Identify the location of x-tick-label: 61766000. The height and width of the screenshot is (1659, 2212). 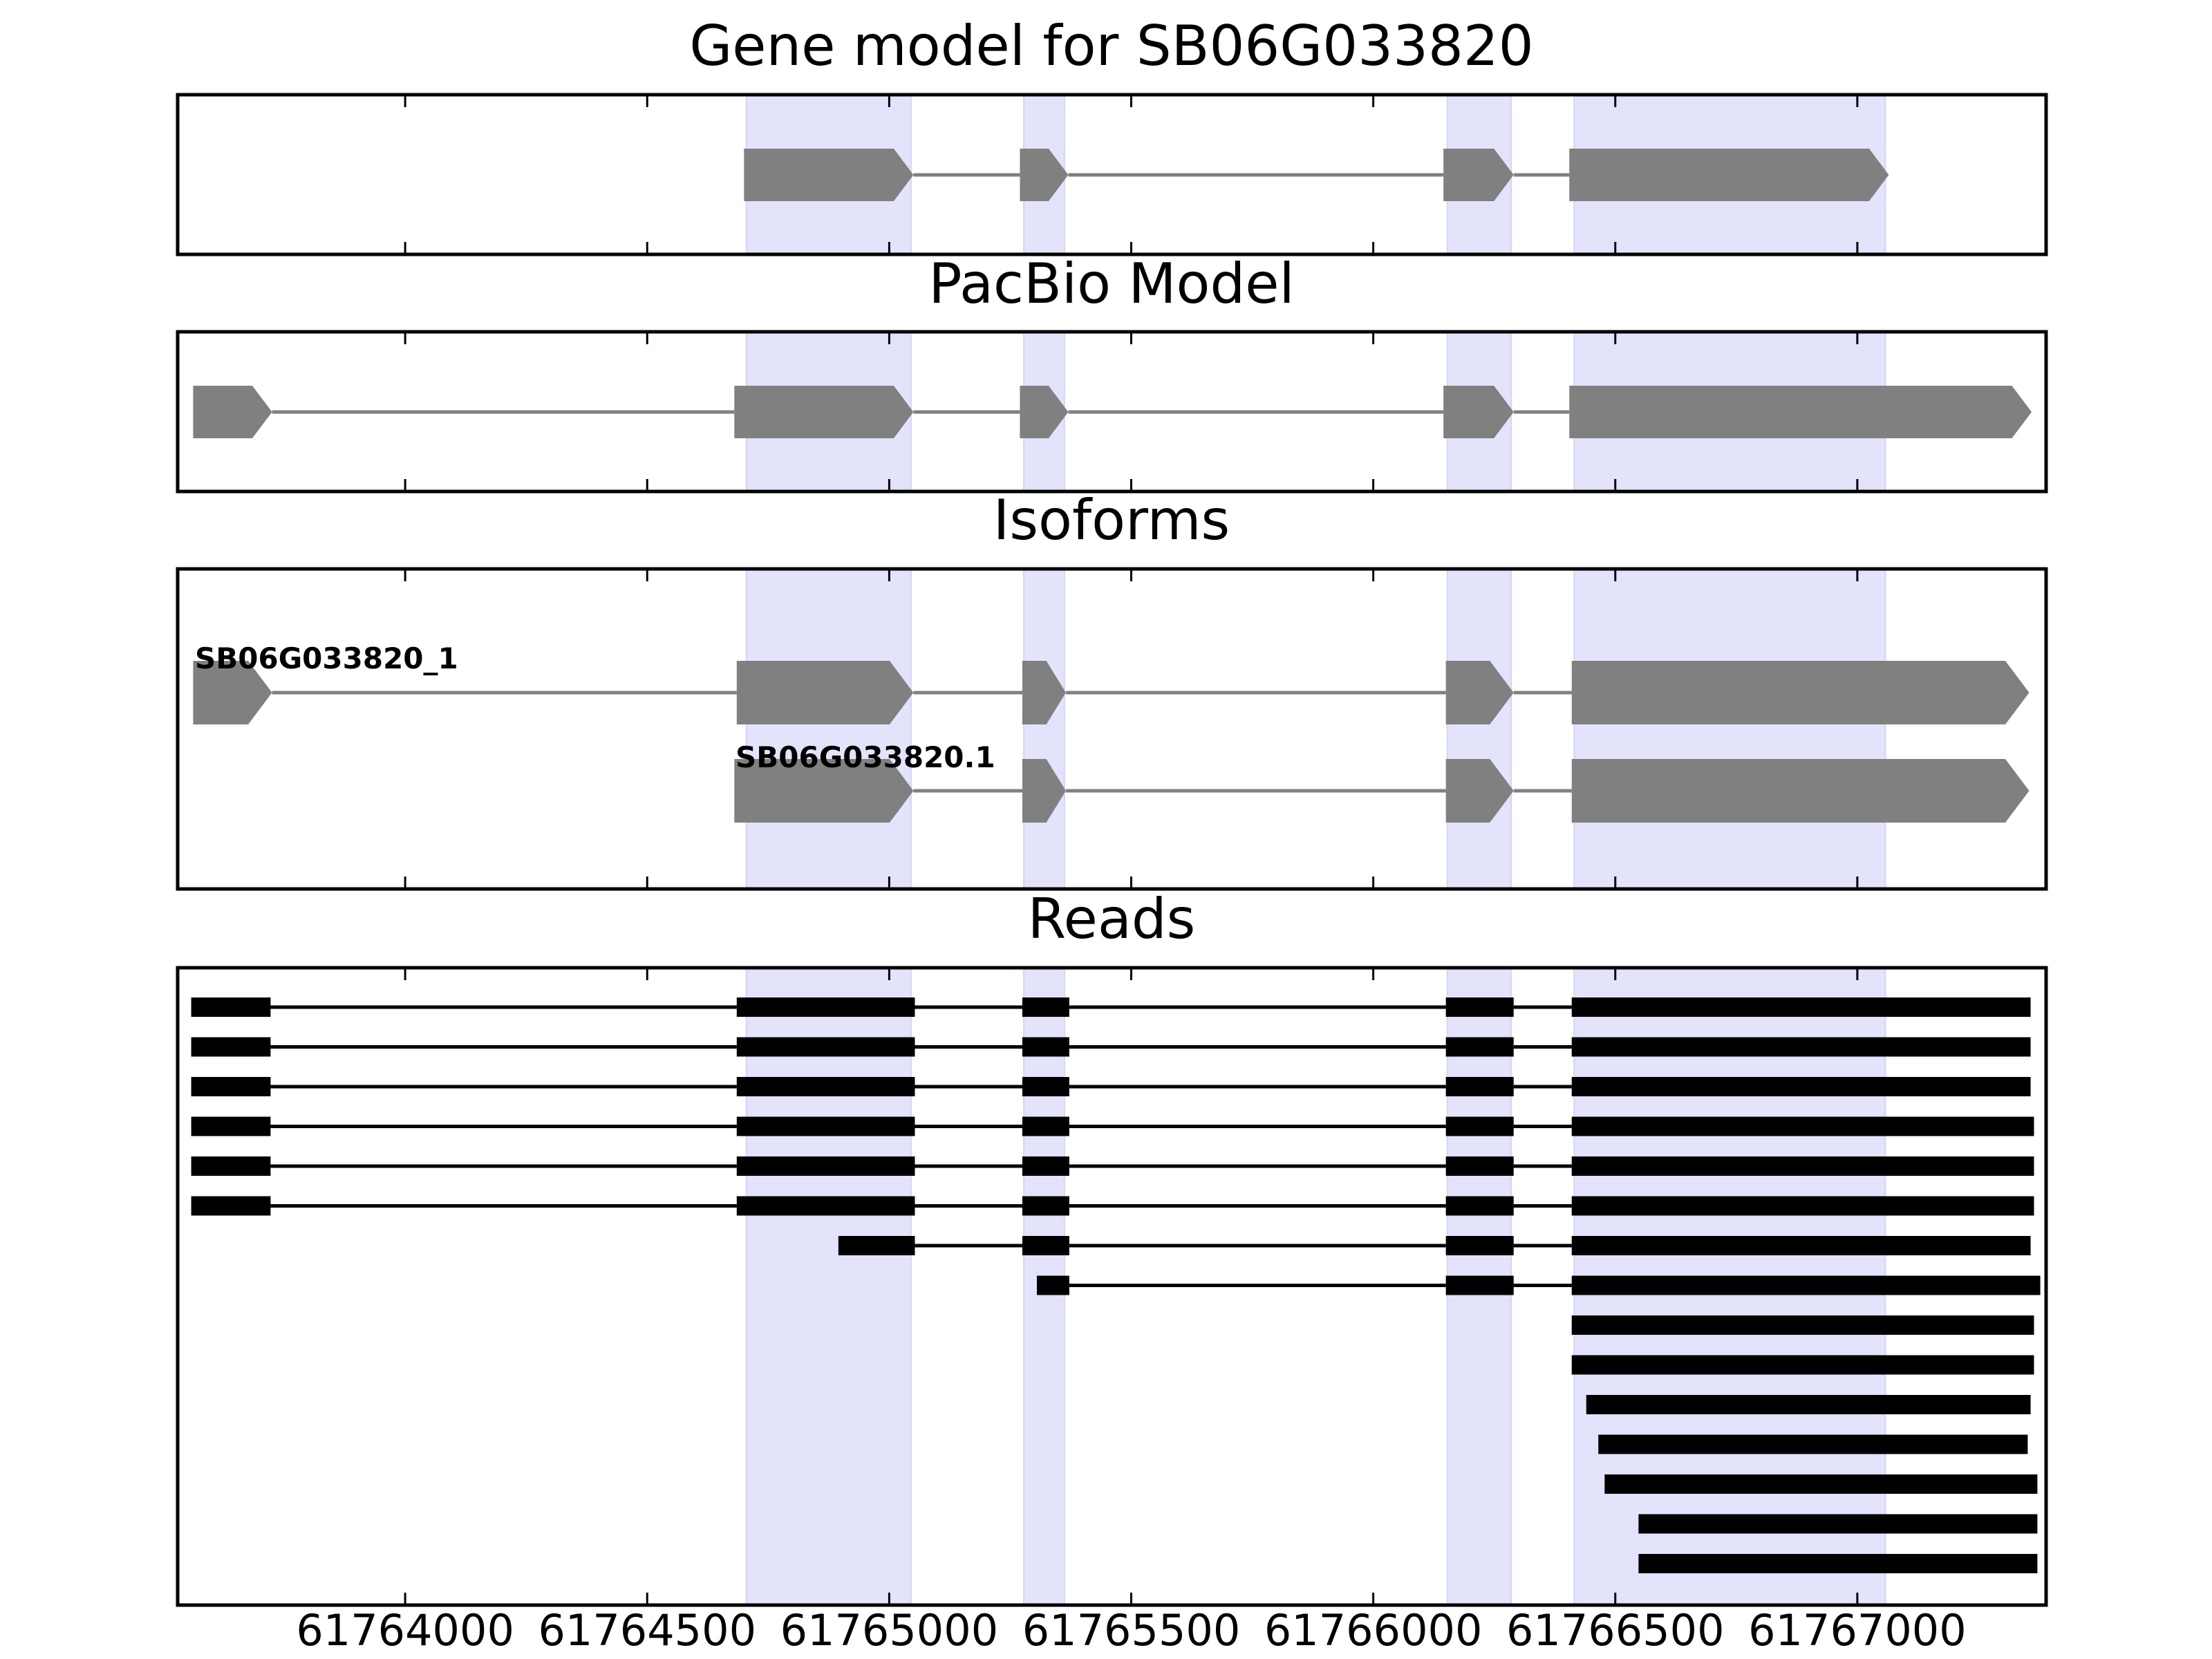
(1373, 1630).